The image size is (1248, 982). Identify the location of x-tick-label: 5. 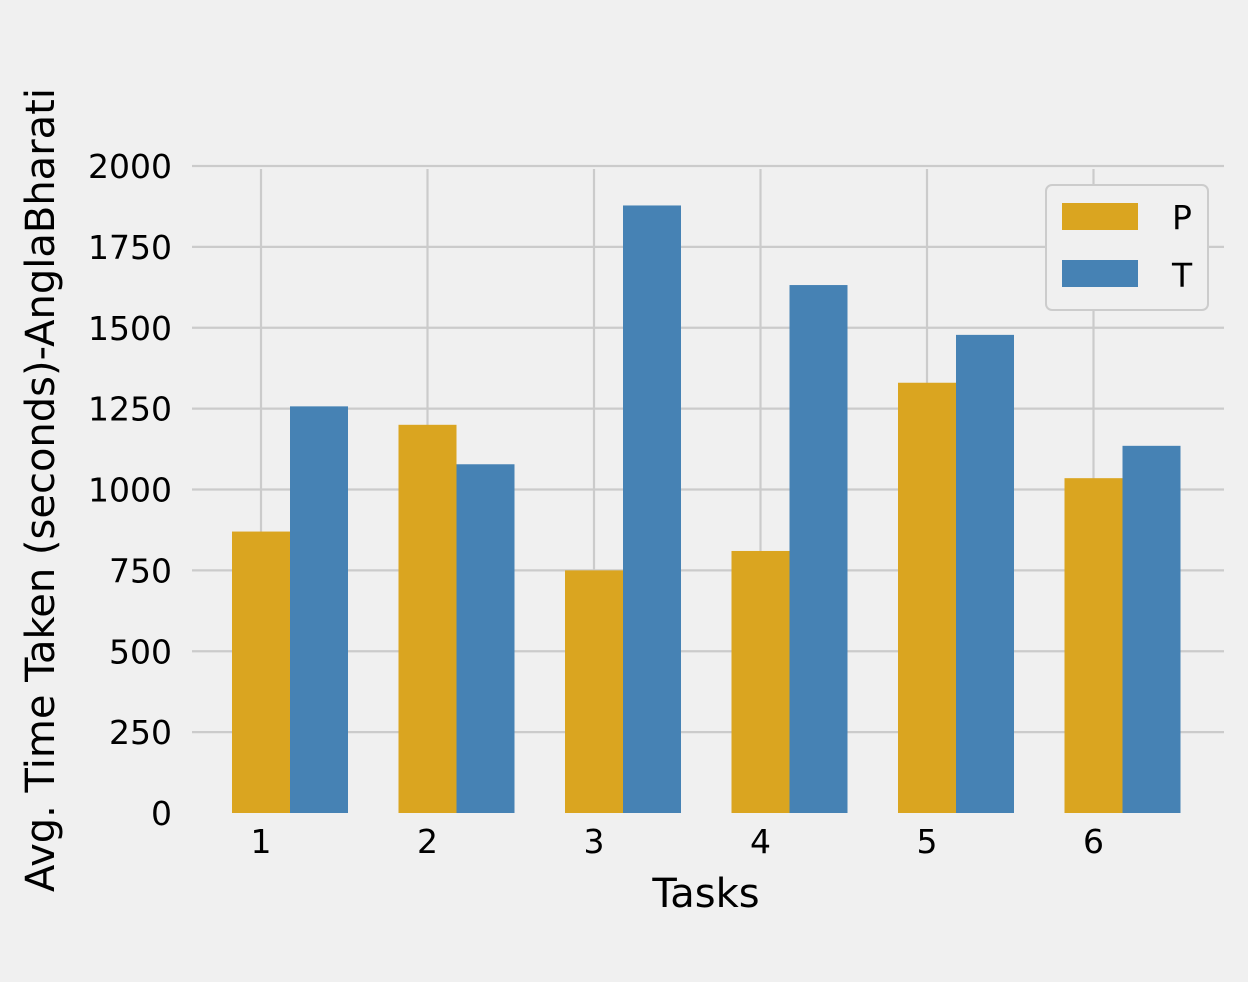
(927, 841).